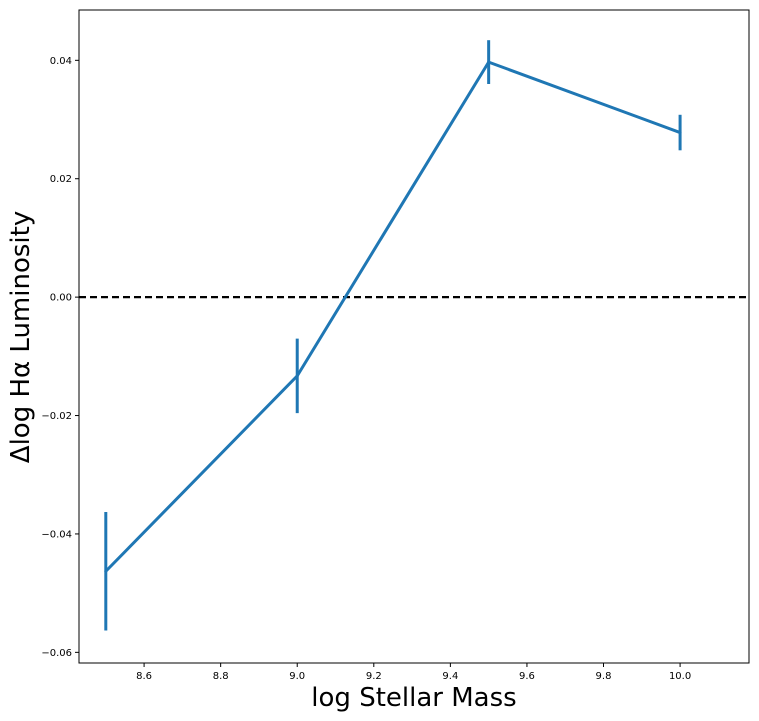 Image resolution: width=759 pixels, height=721 pixels. Describe the element at coordinates (413, 698) in the screenshot. I see `x-axis-label: log Stellar Mass` at that location.